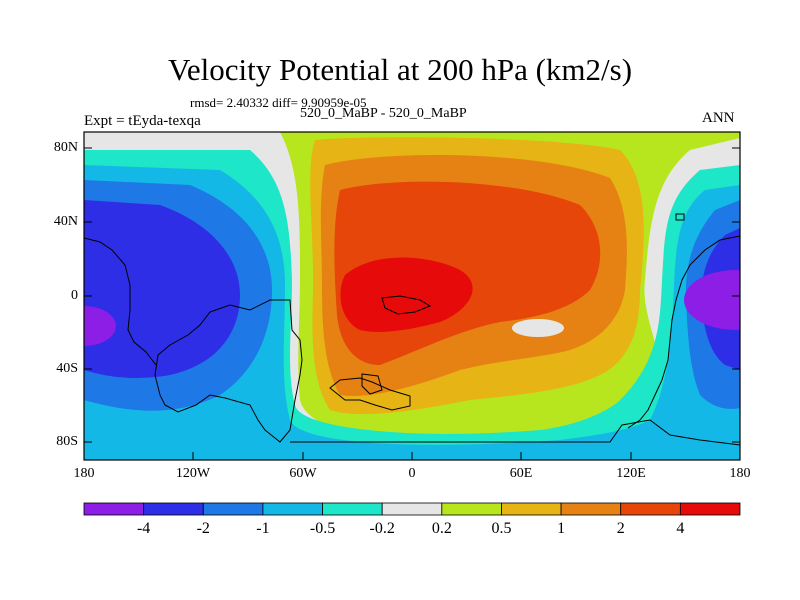 The image size is (800, 600). Describe the element at coordinates (683, 332) in the screenshot. I see `coastline-east-continent` at that location.